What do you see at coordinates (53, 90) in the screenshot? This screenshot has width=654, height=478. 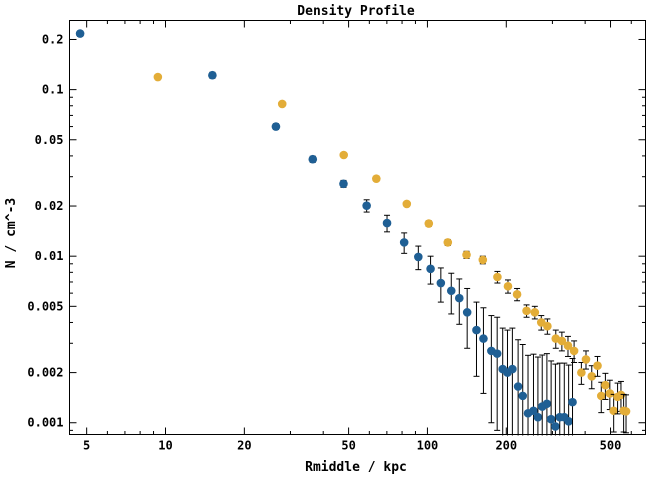 I see `y-tick-label: 0.1` at bounding box center [53, 90].